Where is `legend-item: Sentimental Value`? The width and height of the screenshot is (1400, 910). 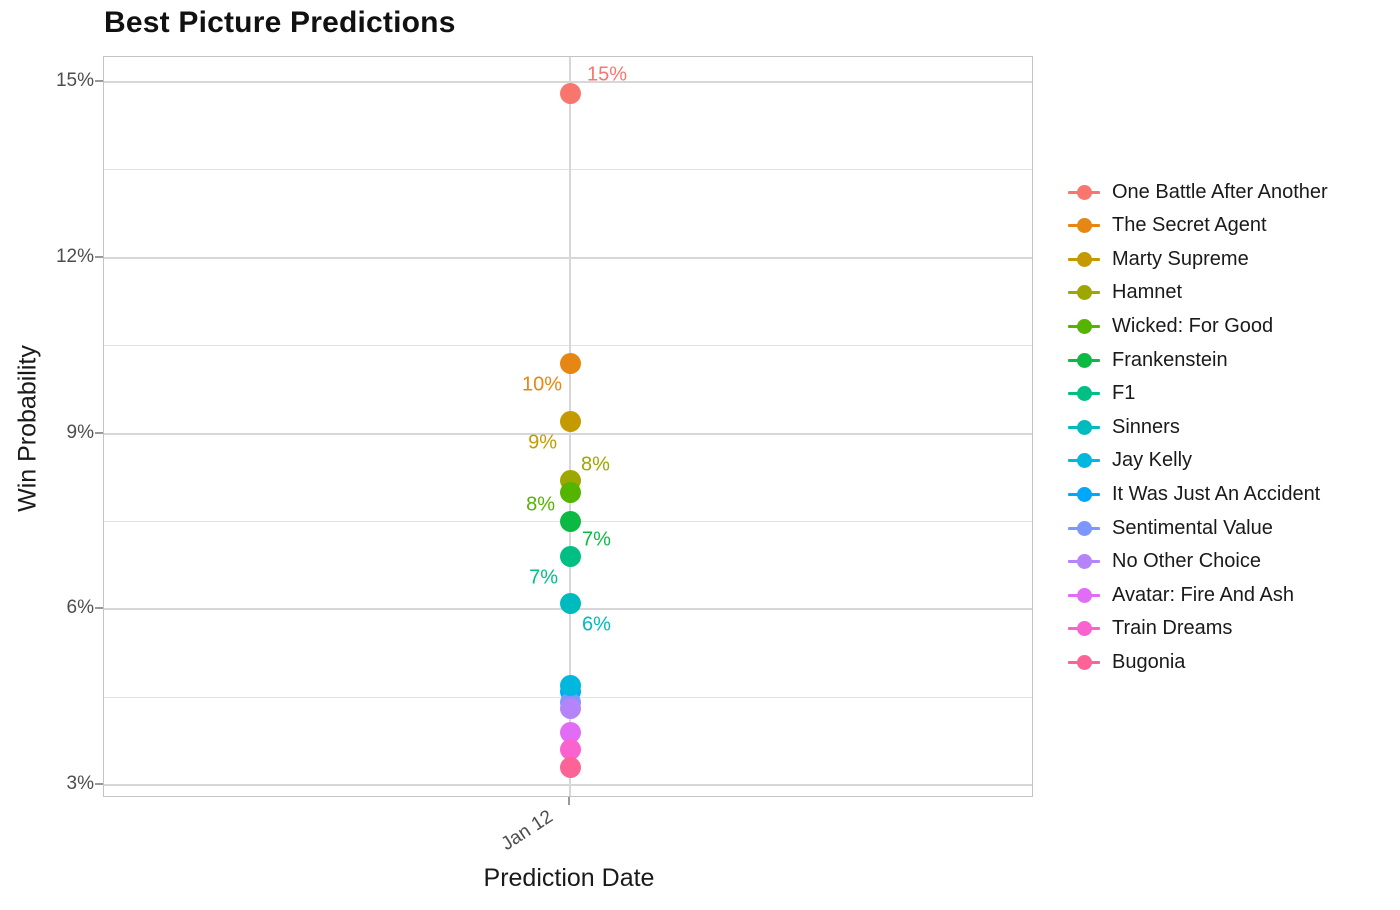 legend-item: Sentimental Value is located at coordinates (1169, 528).